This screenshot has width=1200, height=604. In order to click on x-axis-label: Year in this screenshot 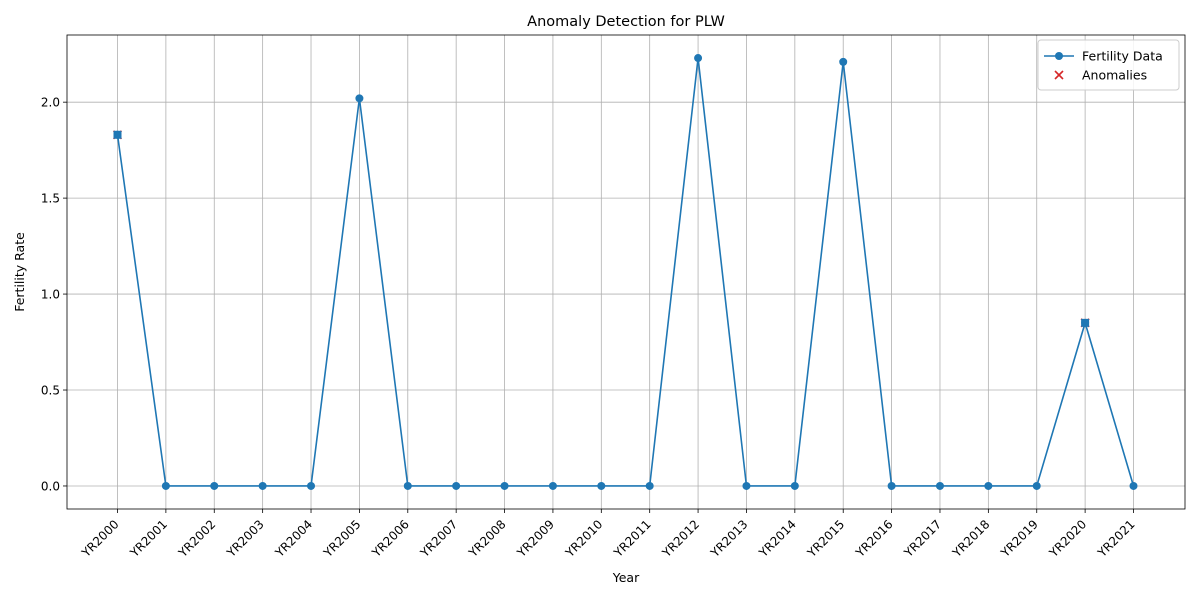, I will do `click(626, 577)`.